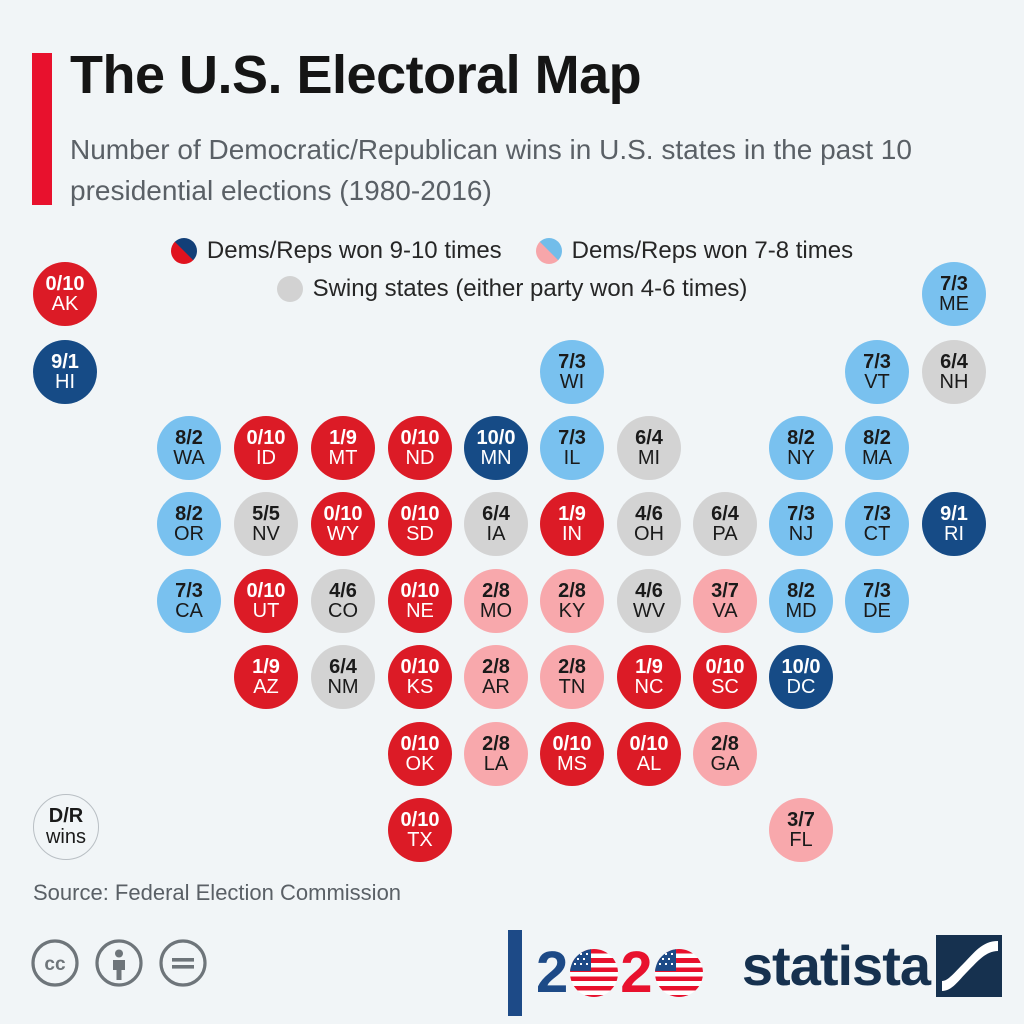 This screenshot has width=1024, height=1024. Describe the element at coordinates (725, 754) in the screenshot. I see `state-circle-ga: 2/8 GA` at that location.